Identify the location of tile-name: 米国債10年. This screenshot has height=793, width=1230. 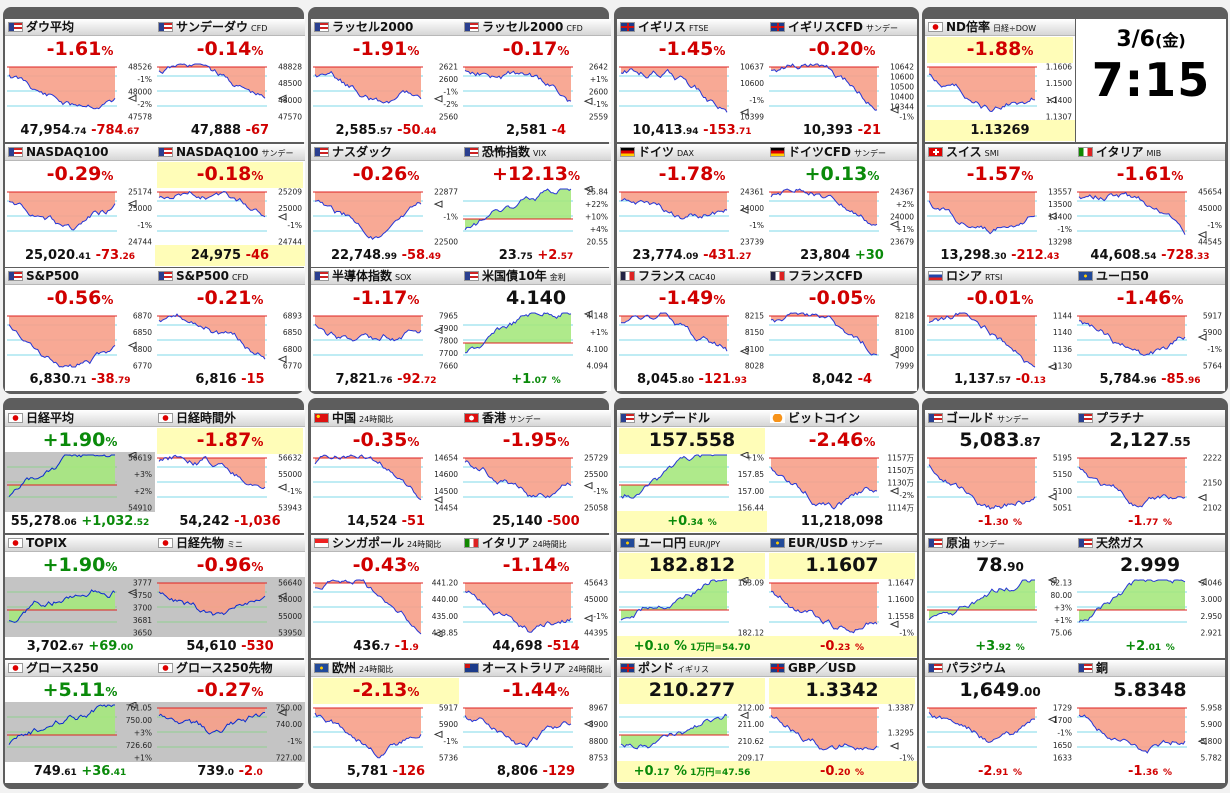
(514, 276).